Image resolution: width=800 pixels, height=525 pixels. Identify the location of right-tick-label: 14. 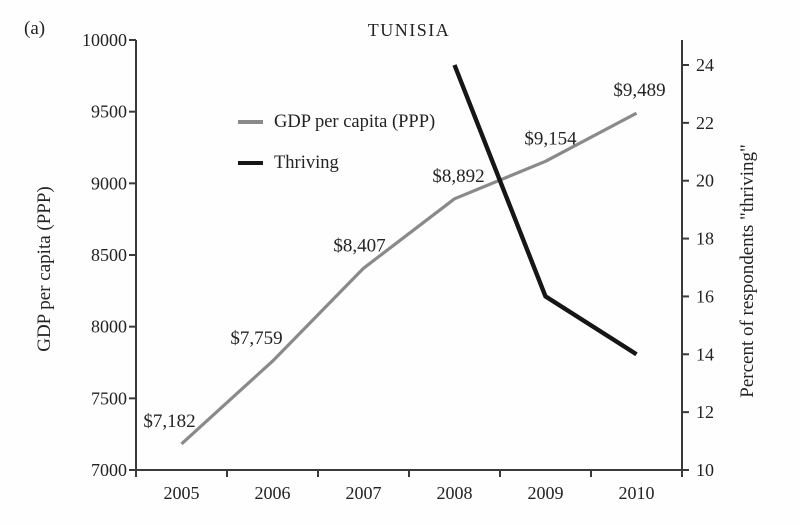
(705, 354).